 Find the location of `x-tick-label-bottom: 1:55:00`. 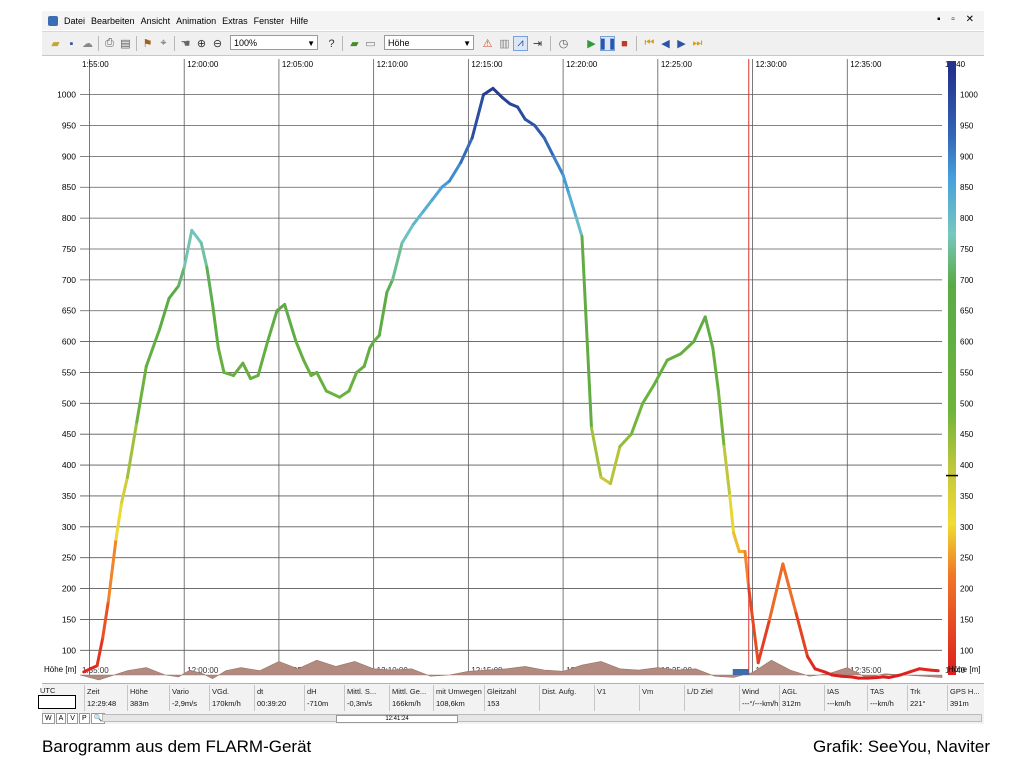

x-tick-label-bottom: 1:55:00 is located at coordinates (95, 670).